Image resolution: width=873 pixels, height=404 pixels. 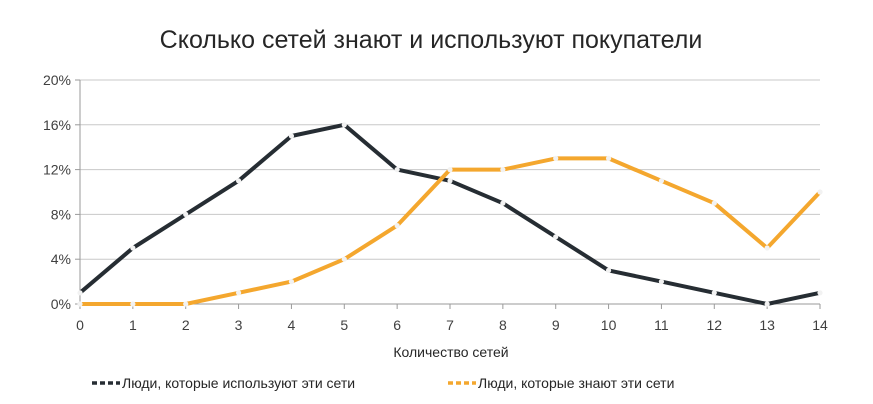 I want to click on legend-label-used: Люди, которые используют эти сети, so click(x=238, y=383).